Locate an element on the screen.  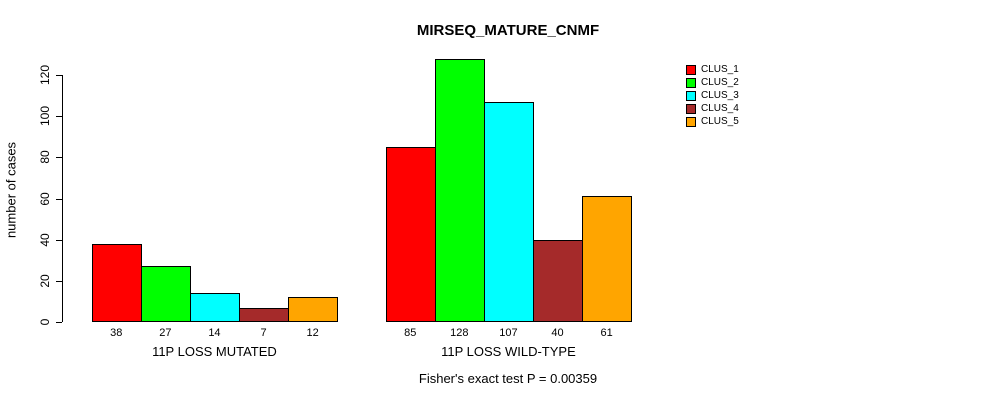
chart-title: MIRSEQ_MATURE_CNMF is located at coordinates (508, 30).